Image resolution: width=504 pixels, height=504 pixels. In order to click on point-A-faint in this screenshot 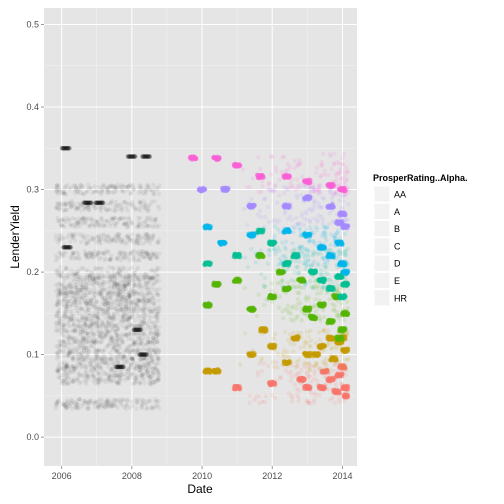, I will do `click(295, 367)`.